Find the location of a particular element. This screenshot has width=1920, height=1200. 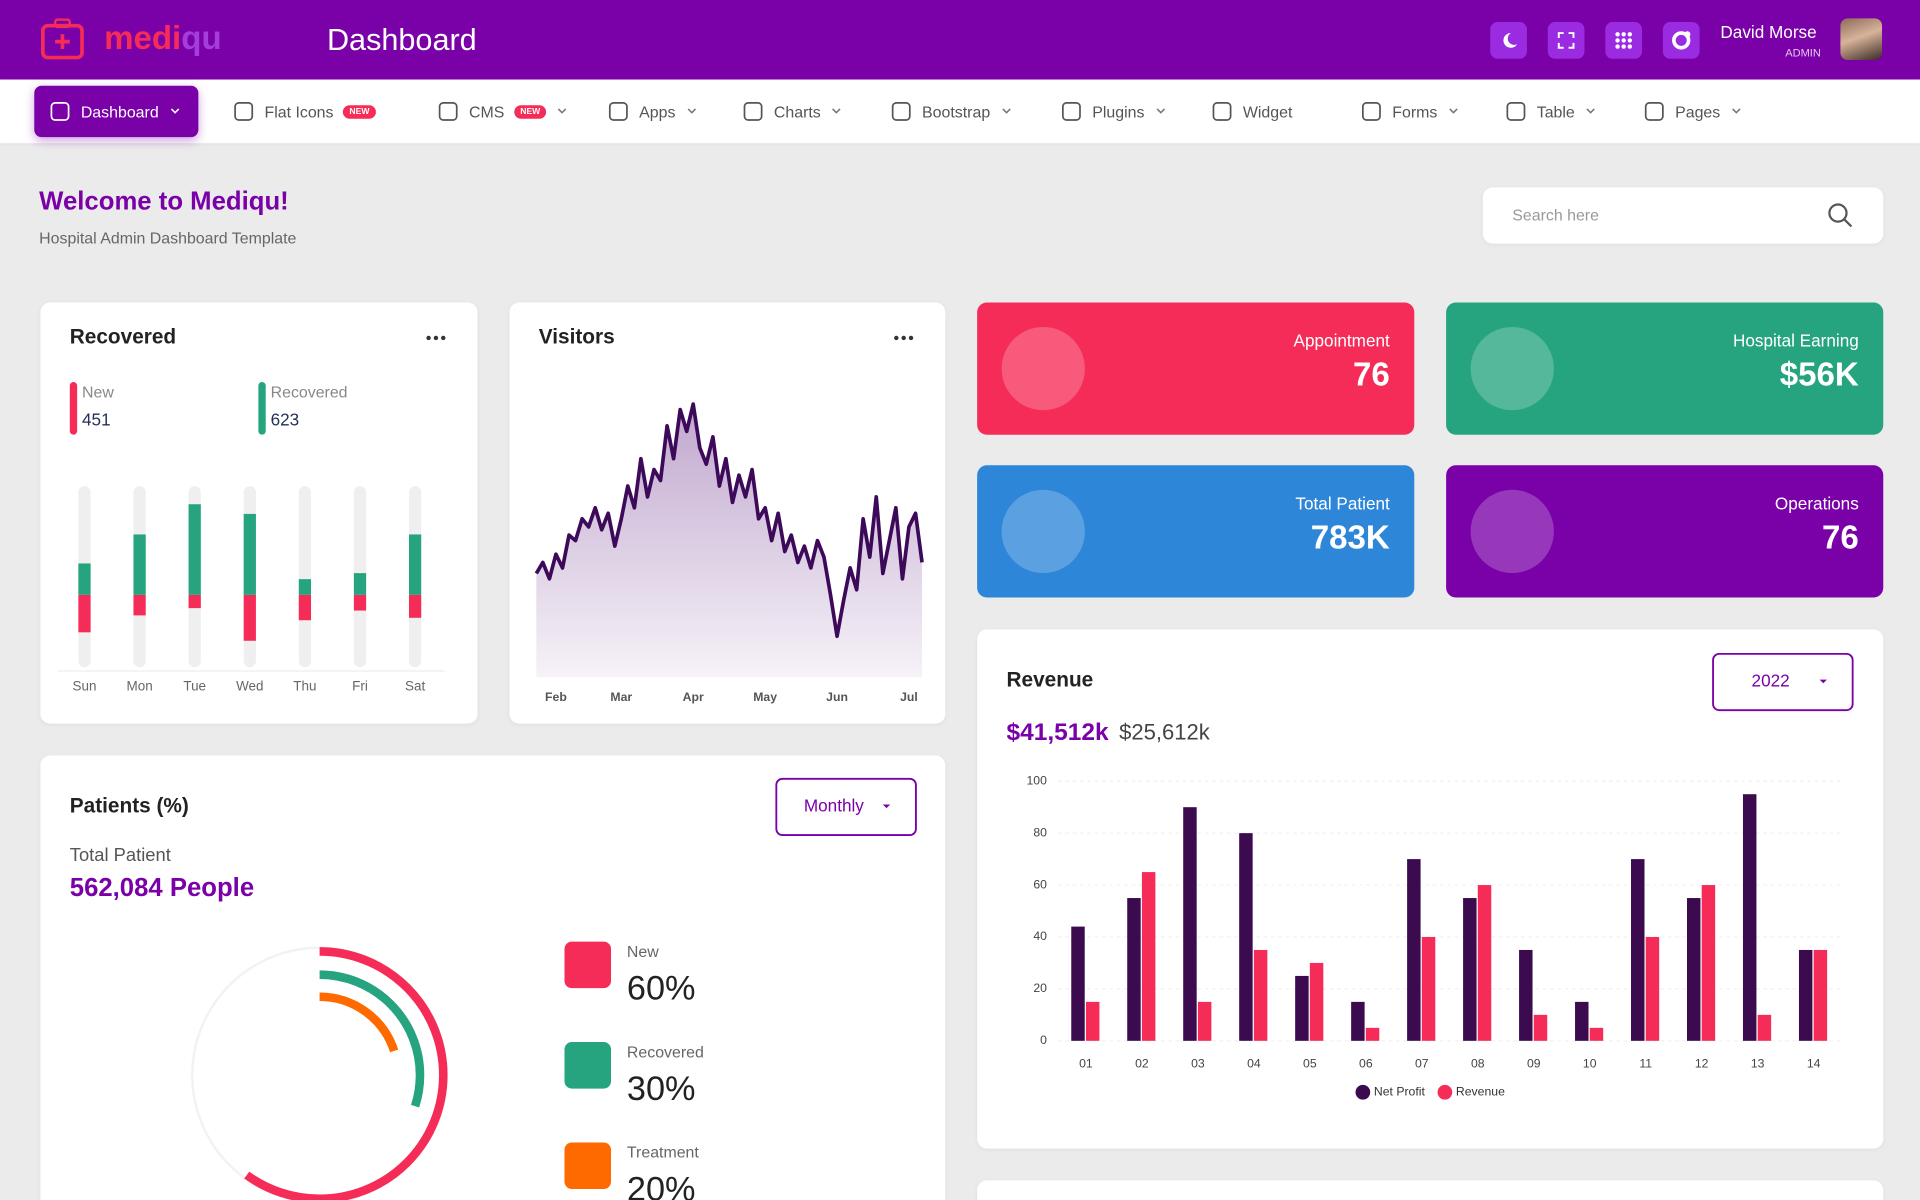

x-tick-label: Thu is located at coordinates (304, 686).